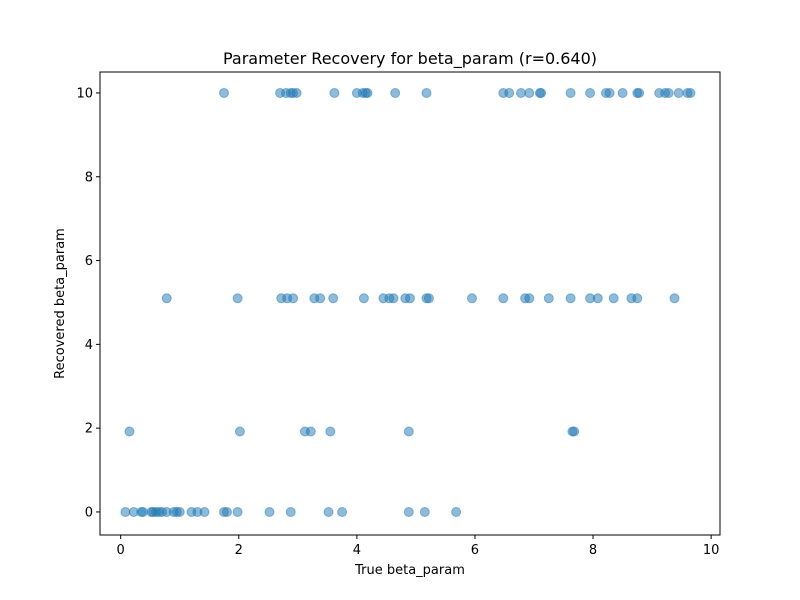 This screenshot has width=800, height=600. What do you see at coordinates (89, 512) in the screenshot?
I see `y-tick-label: 0` at bounding box center [89, 512].